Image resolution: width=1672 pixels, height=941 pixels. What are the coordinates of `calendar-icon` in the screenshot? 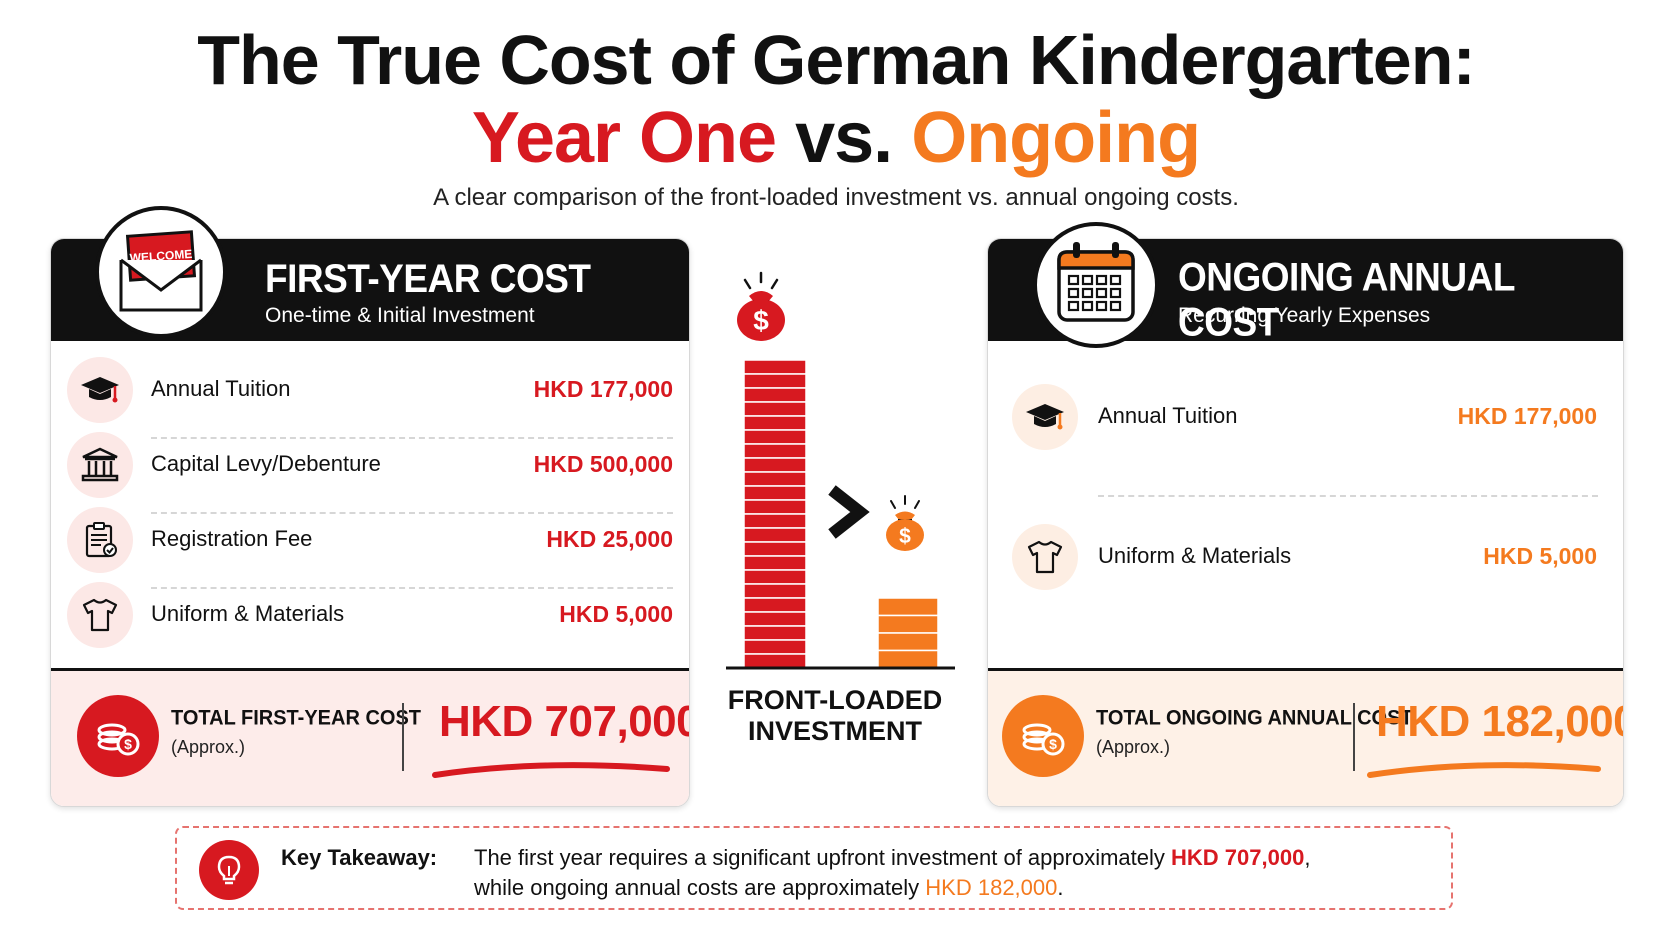 It's located at (1096, 282).